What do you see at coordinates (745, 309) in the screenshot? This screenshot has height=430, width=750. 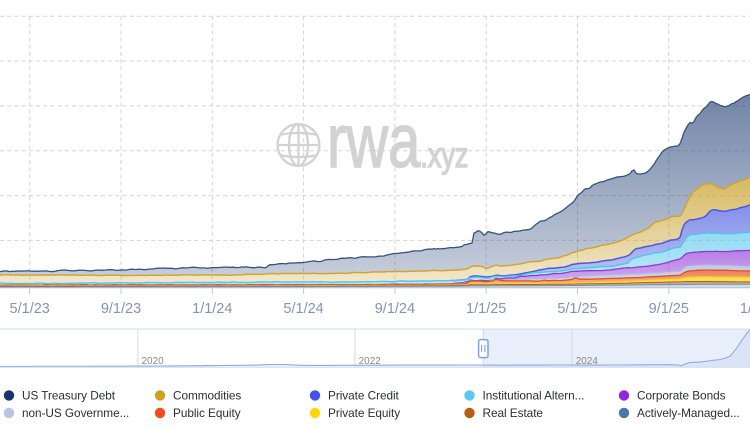 I see `svg-text: 1/1/26` at bounding box center [745, 309].